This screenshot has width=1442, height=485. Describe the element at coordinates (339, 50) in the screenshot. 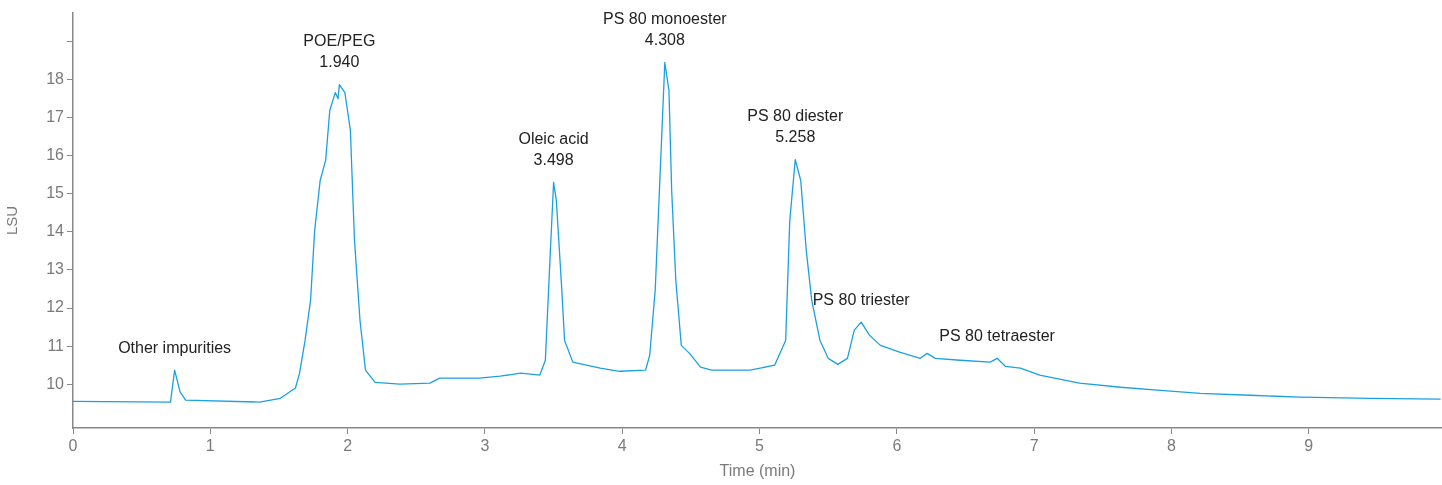

I see `annotation: POE/PEG 1.940` at that location.